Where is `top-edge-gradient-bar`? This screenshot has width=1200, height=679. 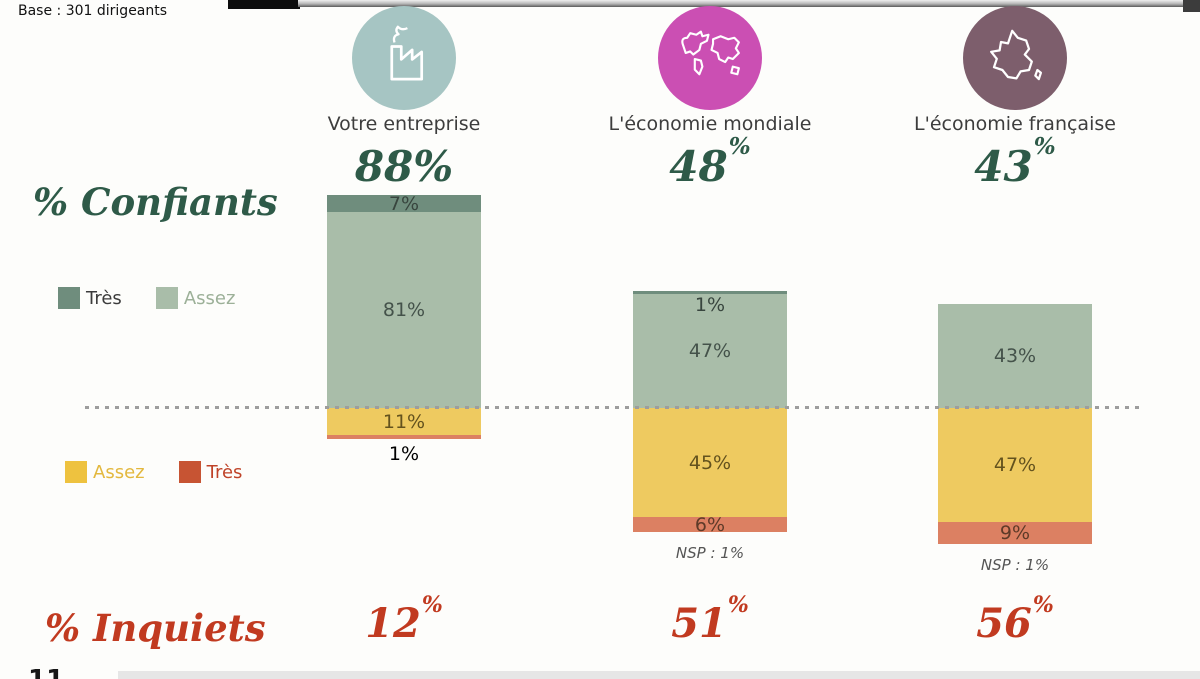 top-edge-gradient-bar is located at coordinates (749, 3).